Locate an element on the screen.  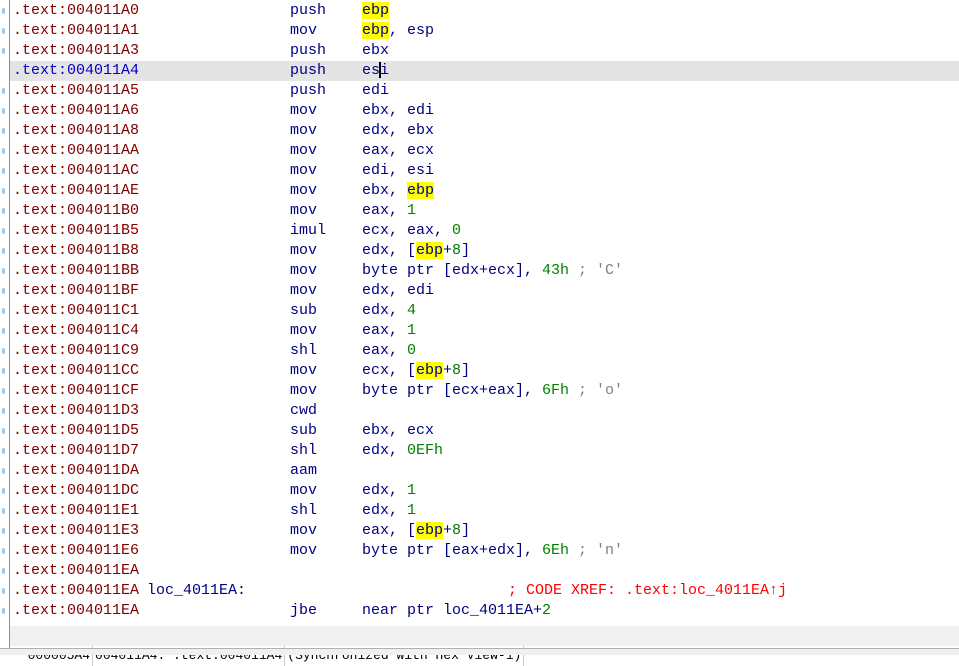
operands: edi, esi is located at coordinates (398, 171).